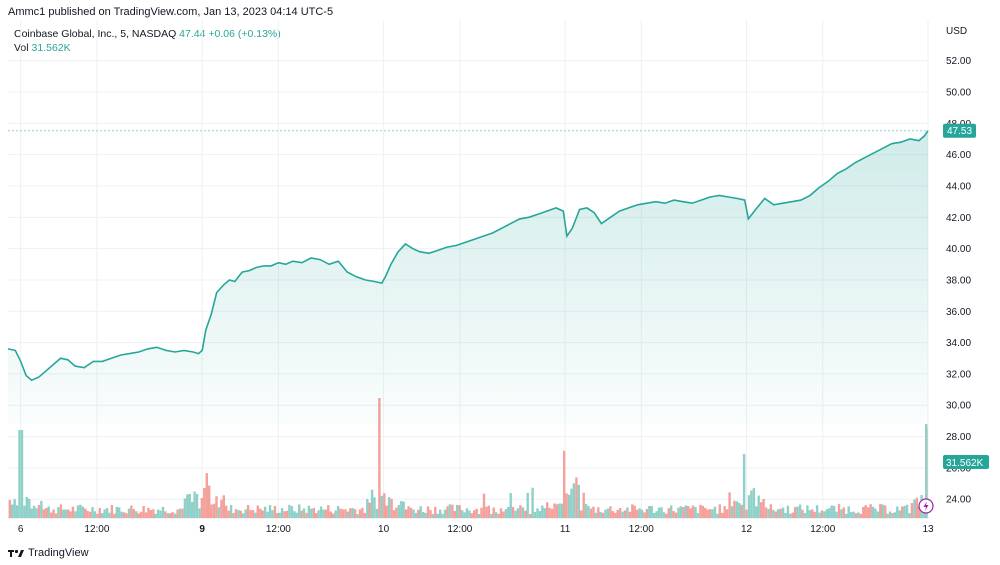  Describe the element at coordinates (747, 529) in the screenshot. I see `x-tick-label: 12` at that location.